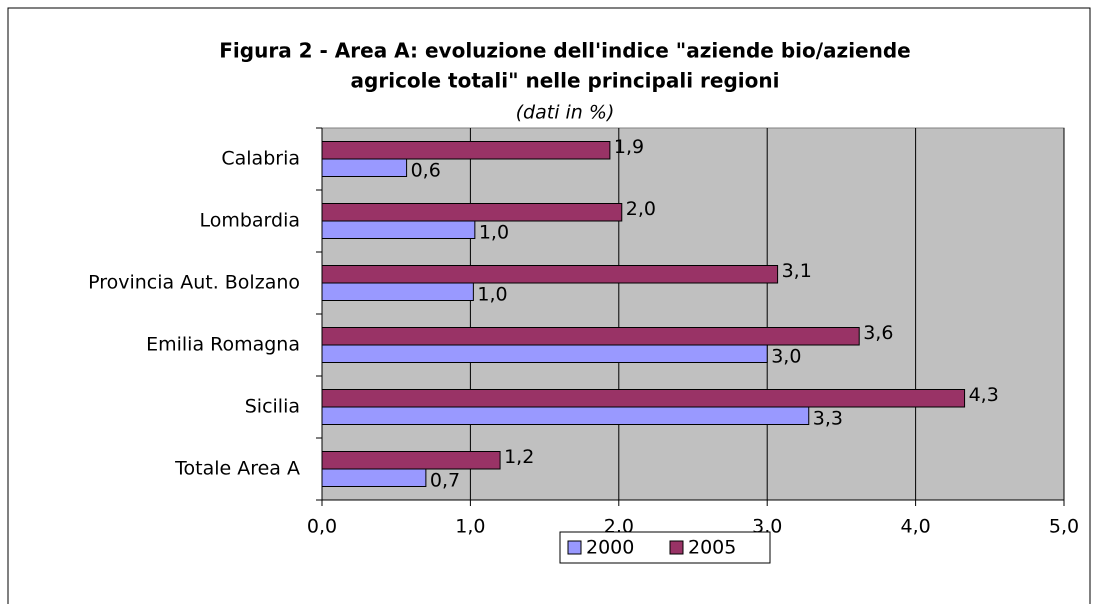 This screenshot has height=604, width=1098. What do you see at coordinates (249, 221) in the screenshot?
I see `y-tick-label: Lombardia` at bounding box center [249, 221].